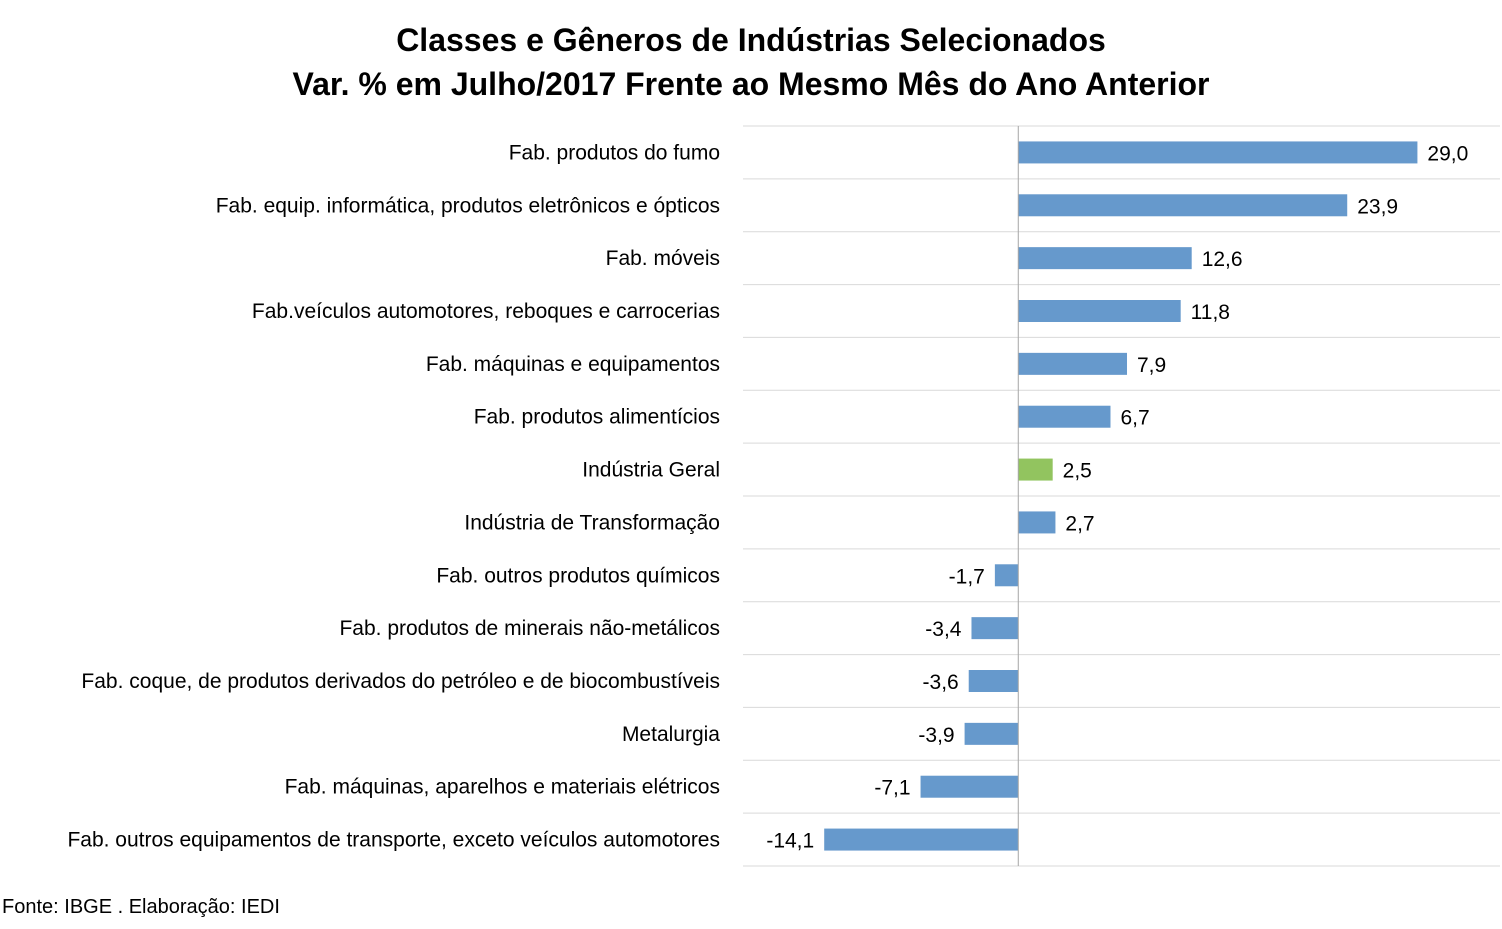 The image size is (1502, 929). Describe the element at coordinates (1077, 471) in the screenshot. I see `data-label: 2,5` at that location.